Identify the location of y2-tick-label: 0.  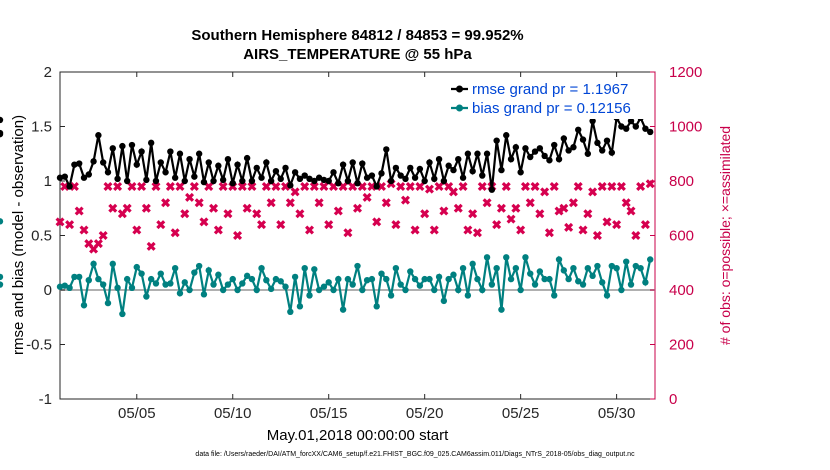
(673, 399).